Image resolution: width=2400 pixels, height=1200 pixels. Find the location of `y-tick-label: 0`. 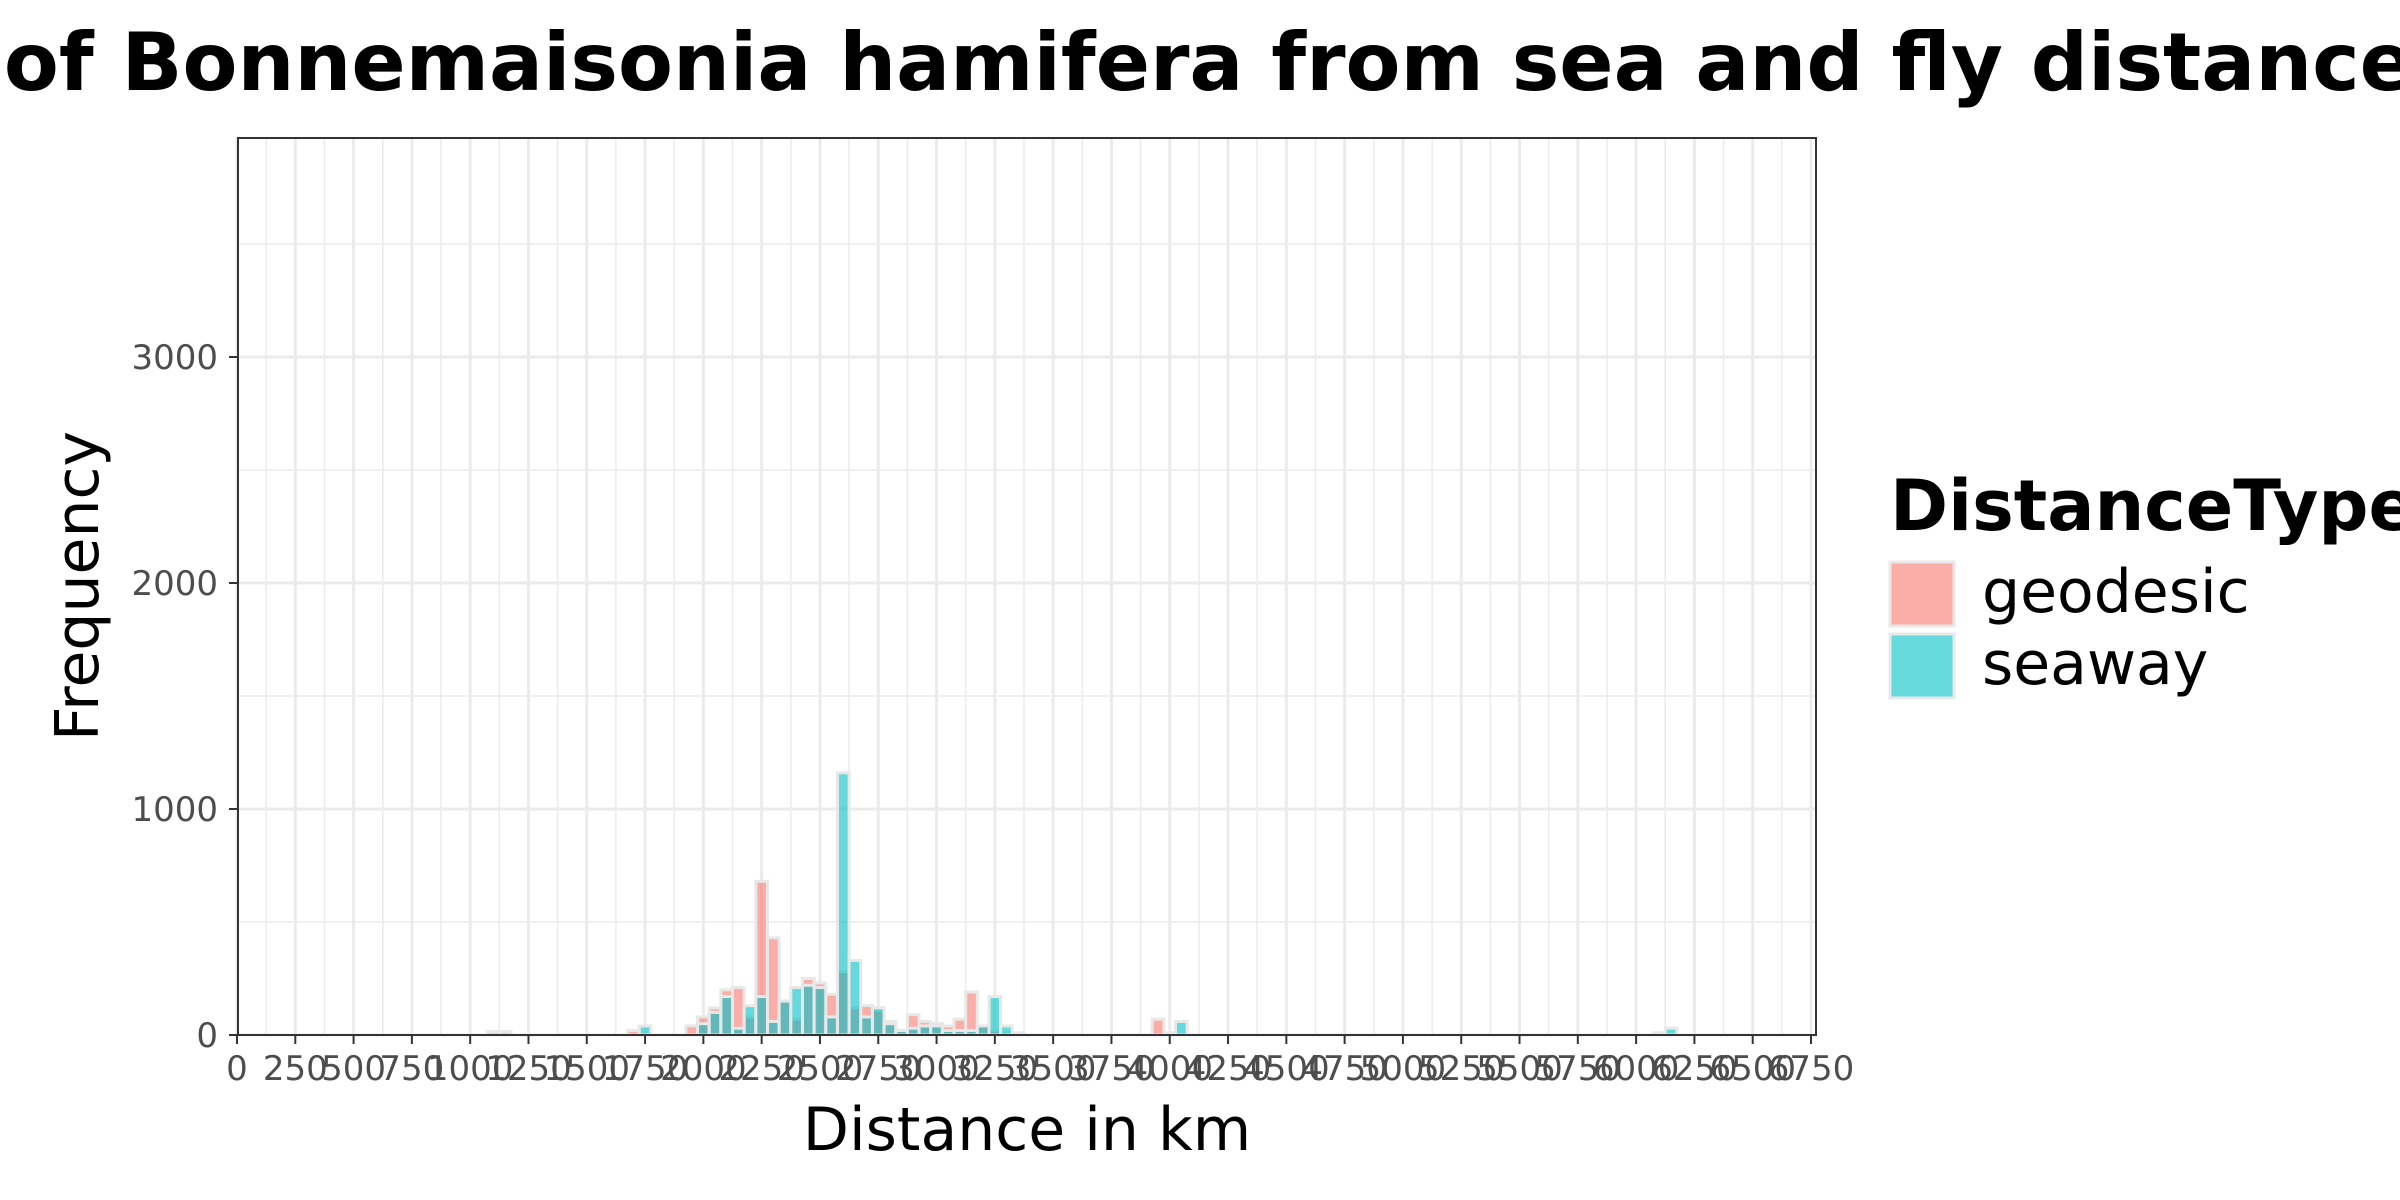

y-tick-label: 0 is located at coordinates (207, 1036).